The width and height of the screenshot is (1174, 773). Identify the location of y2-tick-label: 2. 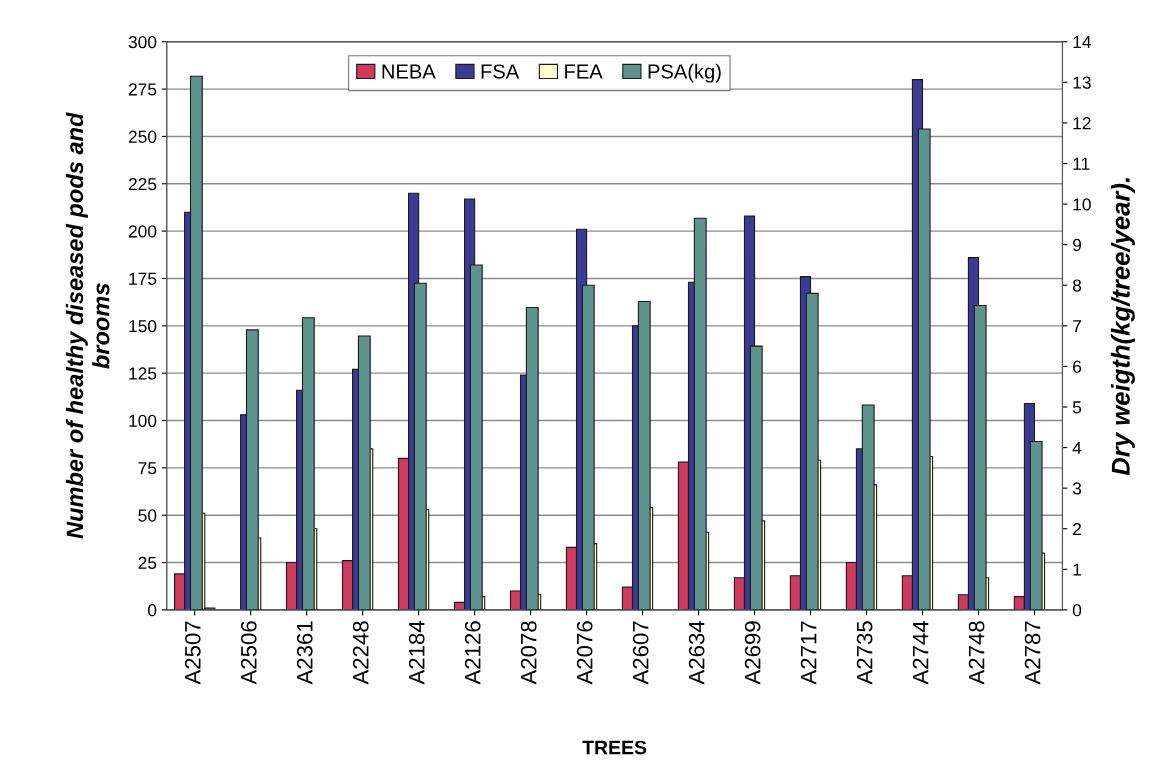
(1077, 529).